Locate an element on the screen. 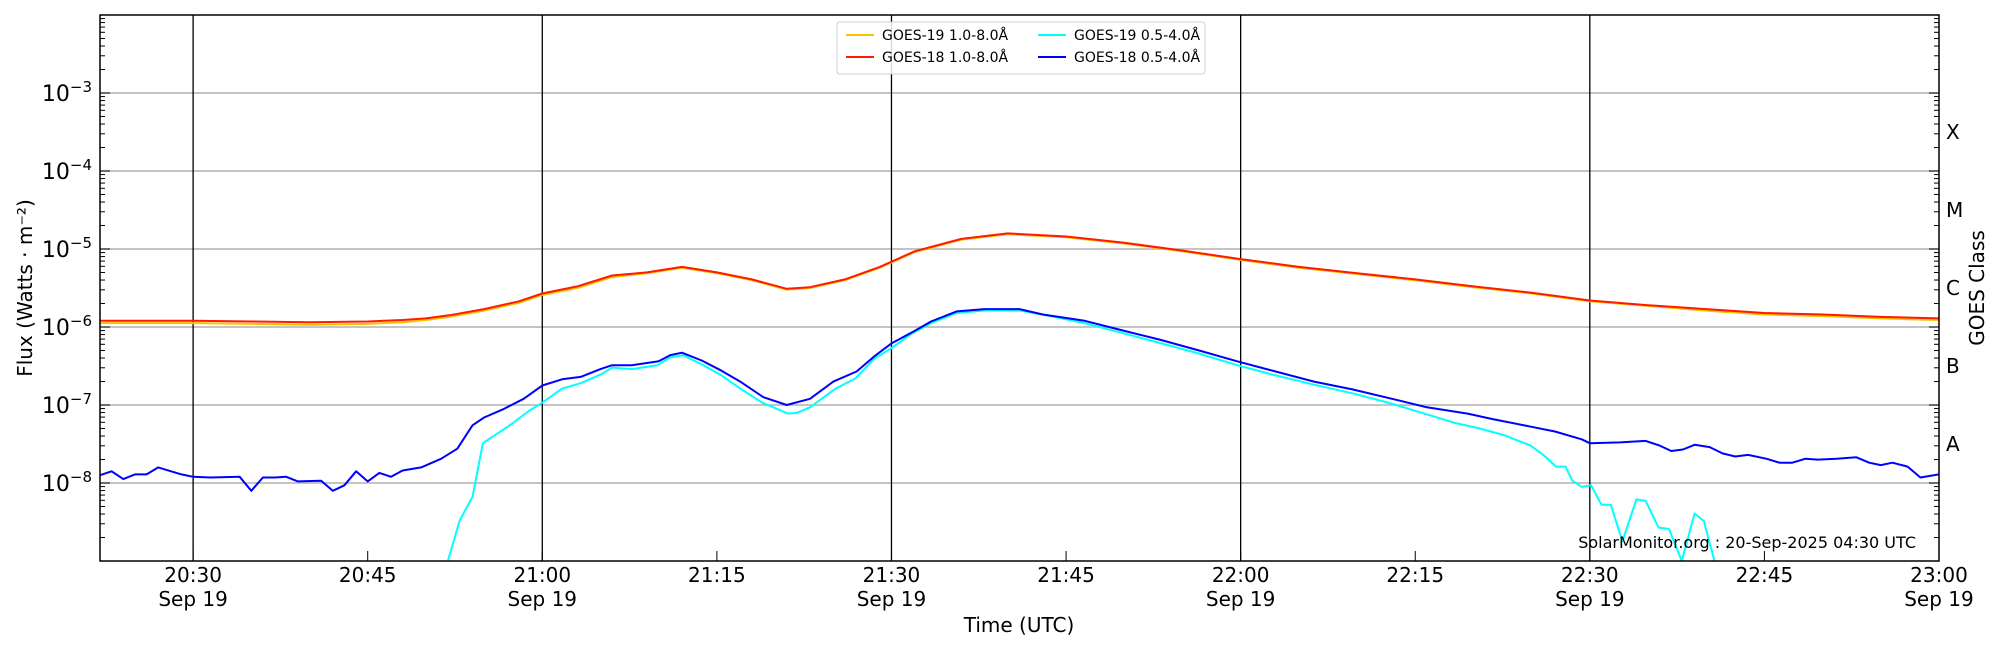  goes-class-label-b: B is located at coordinates (1953, 366).